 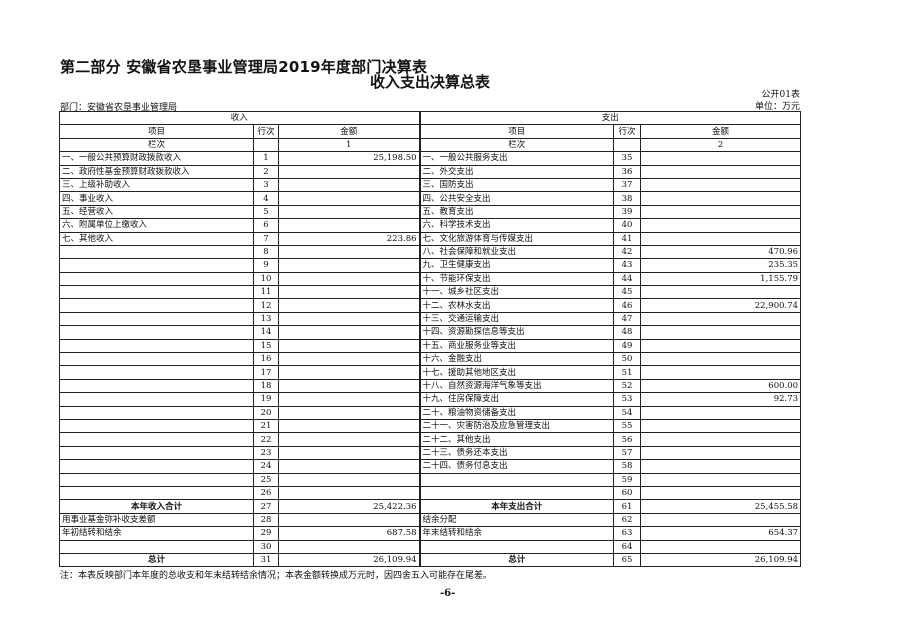 I want to click on income-row-no: 17, so click(x=266, y=372).